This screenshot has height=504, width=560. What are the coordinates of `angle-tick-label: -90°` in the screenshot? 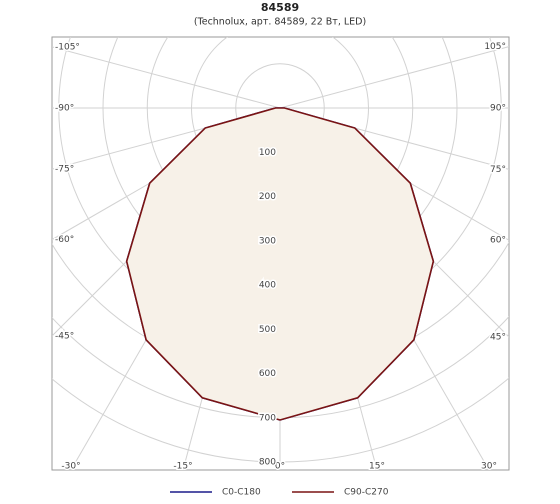 It's located at (64, 109).